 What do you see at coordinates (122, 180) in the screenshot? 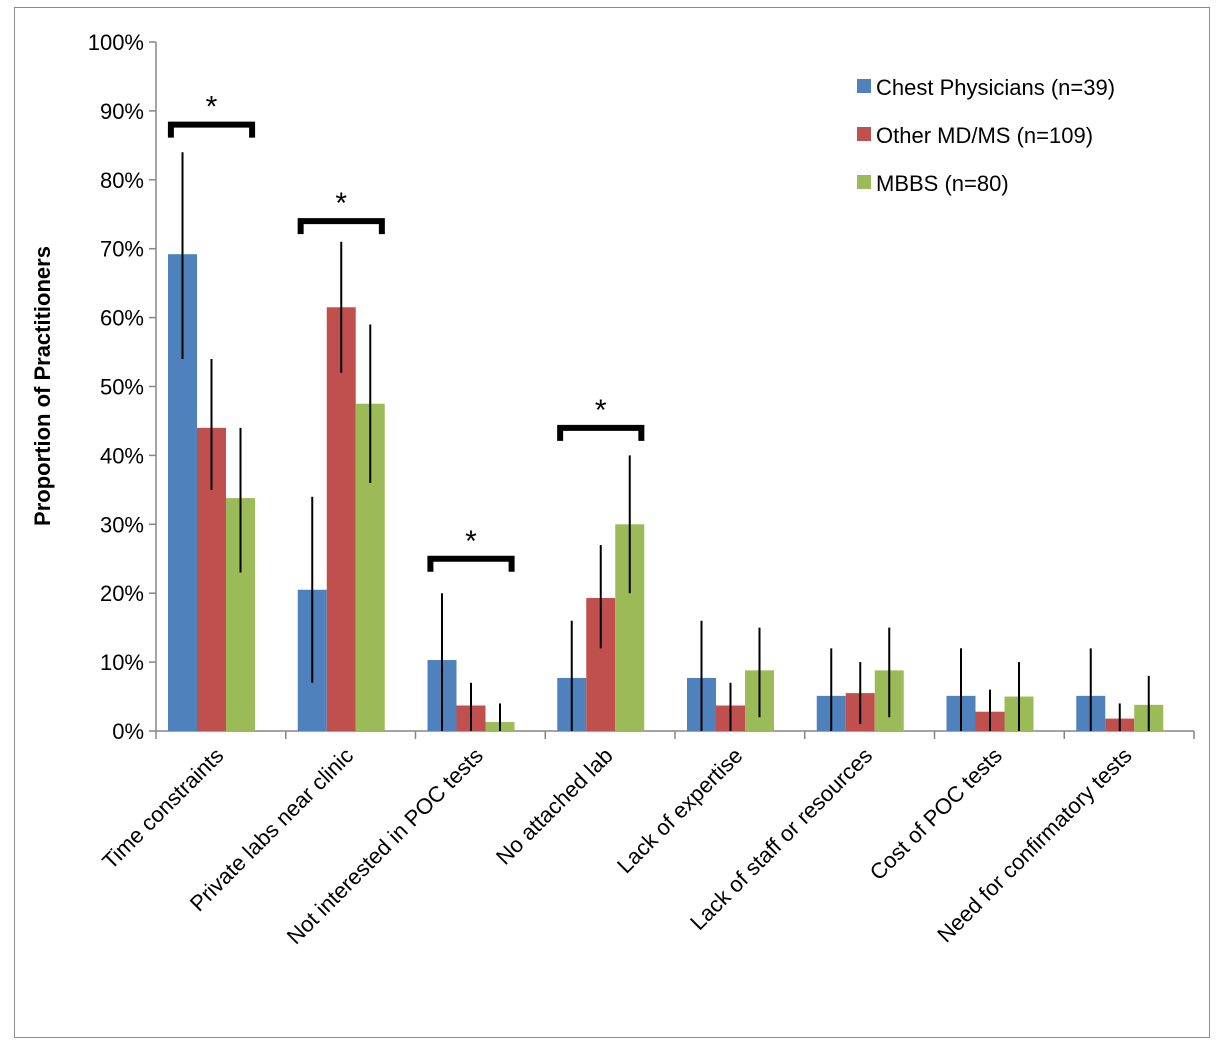
I see `y-tick-label: 80%` at bounding box center [122, 180].